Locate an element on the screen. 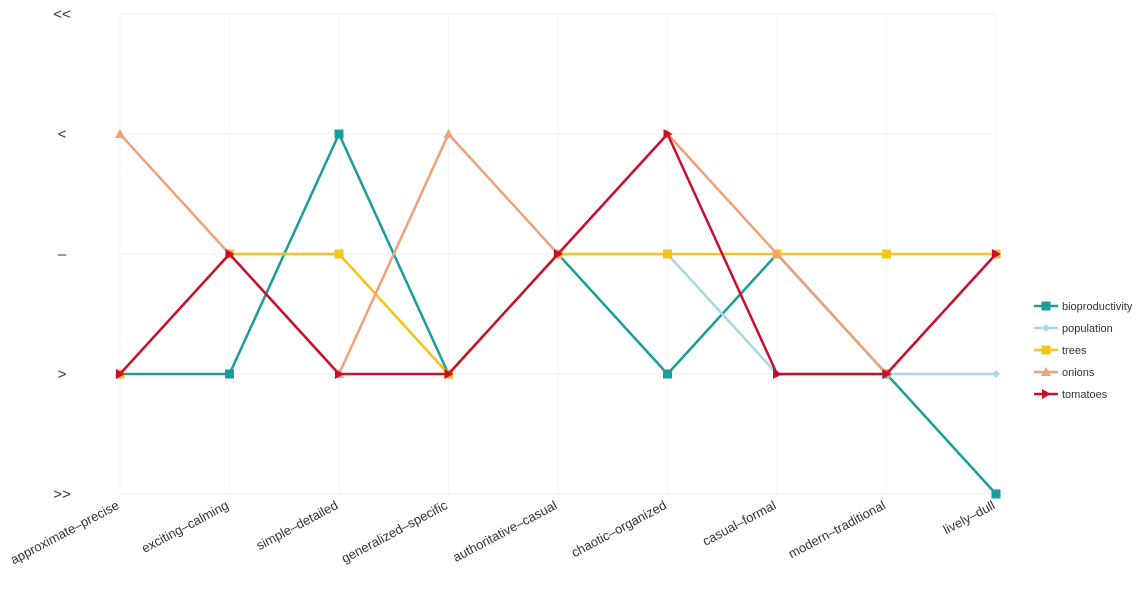 The height and width of the screenshot is (594, 1145). legend-label: population is located at coordinates (1087, 329).